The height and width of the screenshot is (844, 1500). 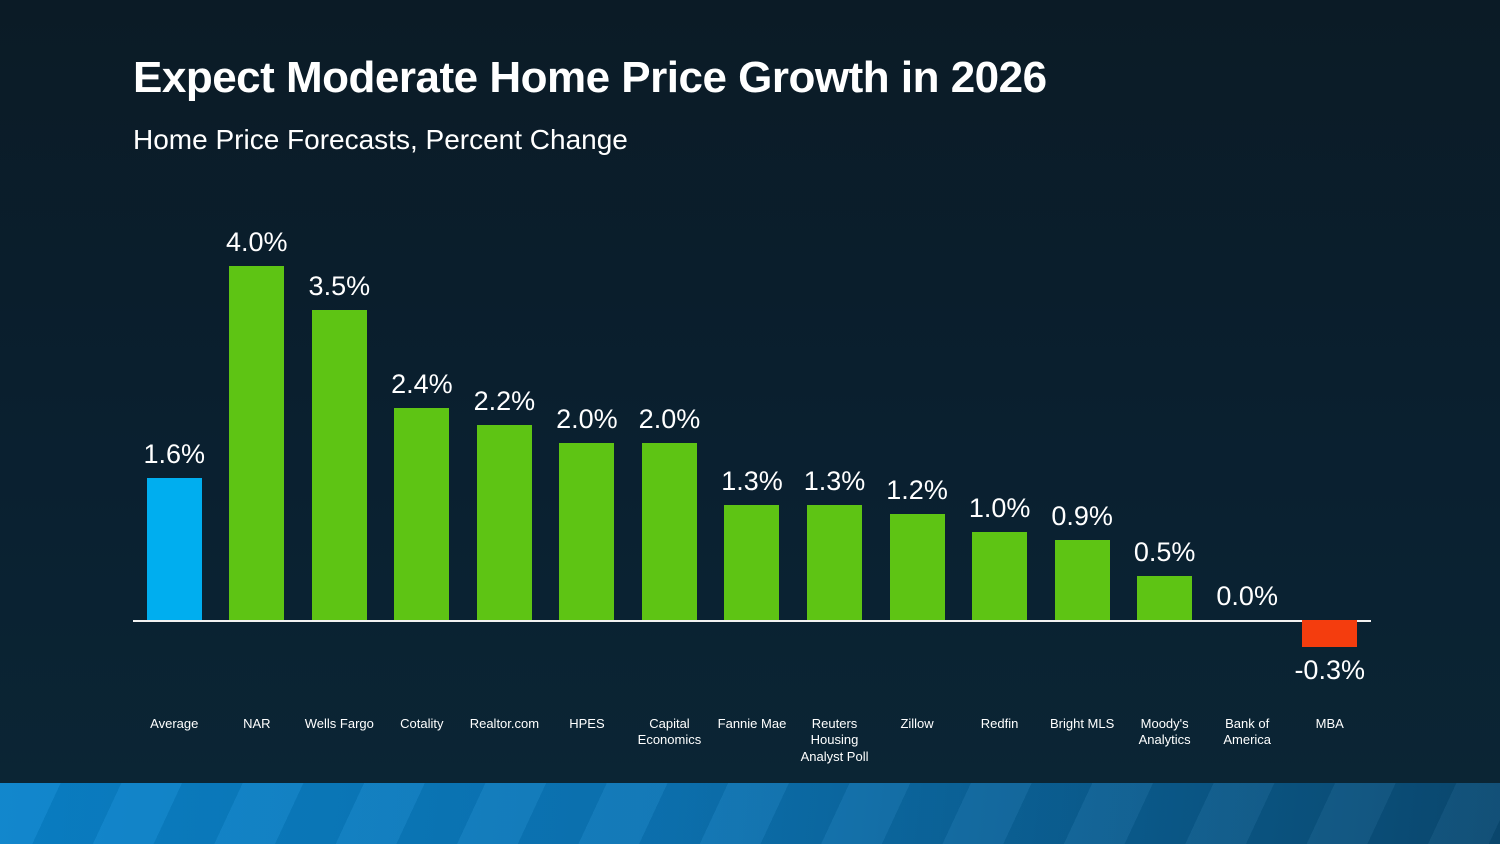 I want to click on bar-column-realtor-com: 2.2%, so click(x=504, y=400).